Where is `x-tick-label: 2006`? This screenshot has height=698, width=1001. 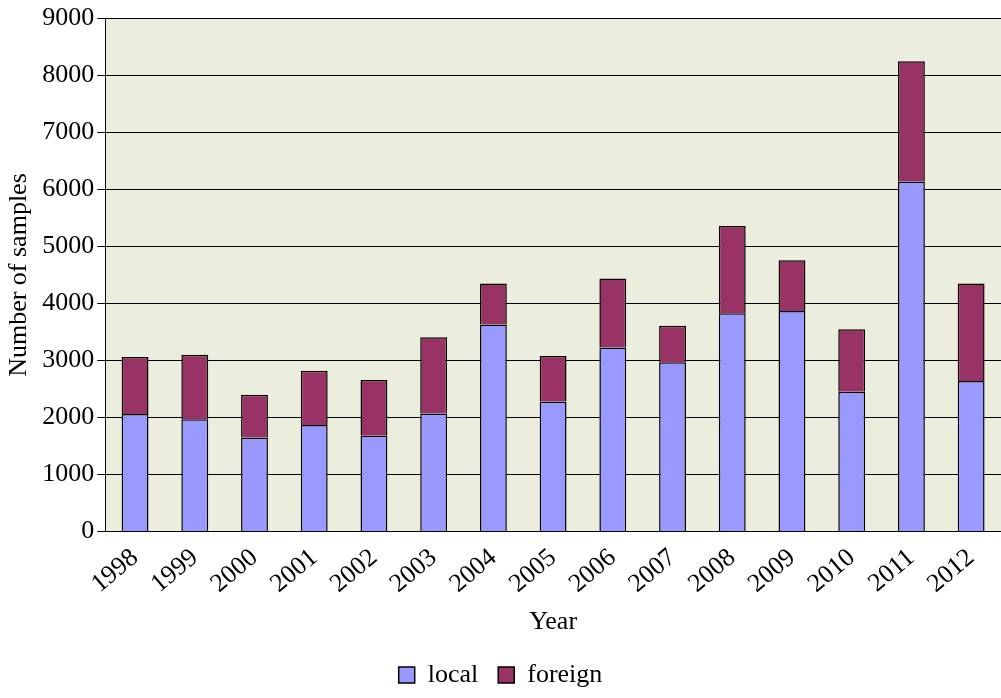 x-tick-label: 2006 is located at coordinates (592, 570).